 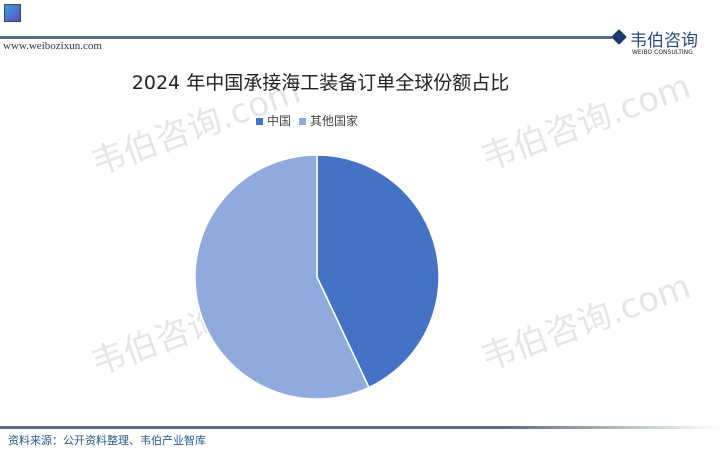 I want to click on legend-item: 中国, so click(x=273, y=120).